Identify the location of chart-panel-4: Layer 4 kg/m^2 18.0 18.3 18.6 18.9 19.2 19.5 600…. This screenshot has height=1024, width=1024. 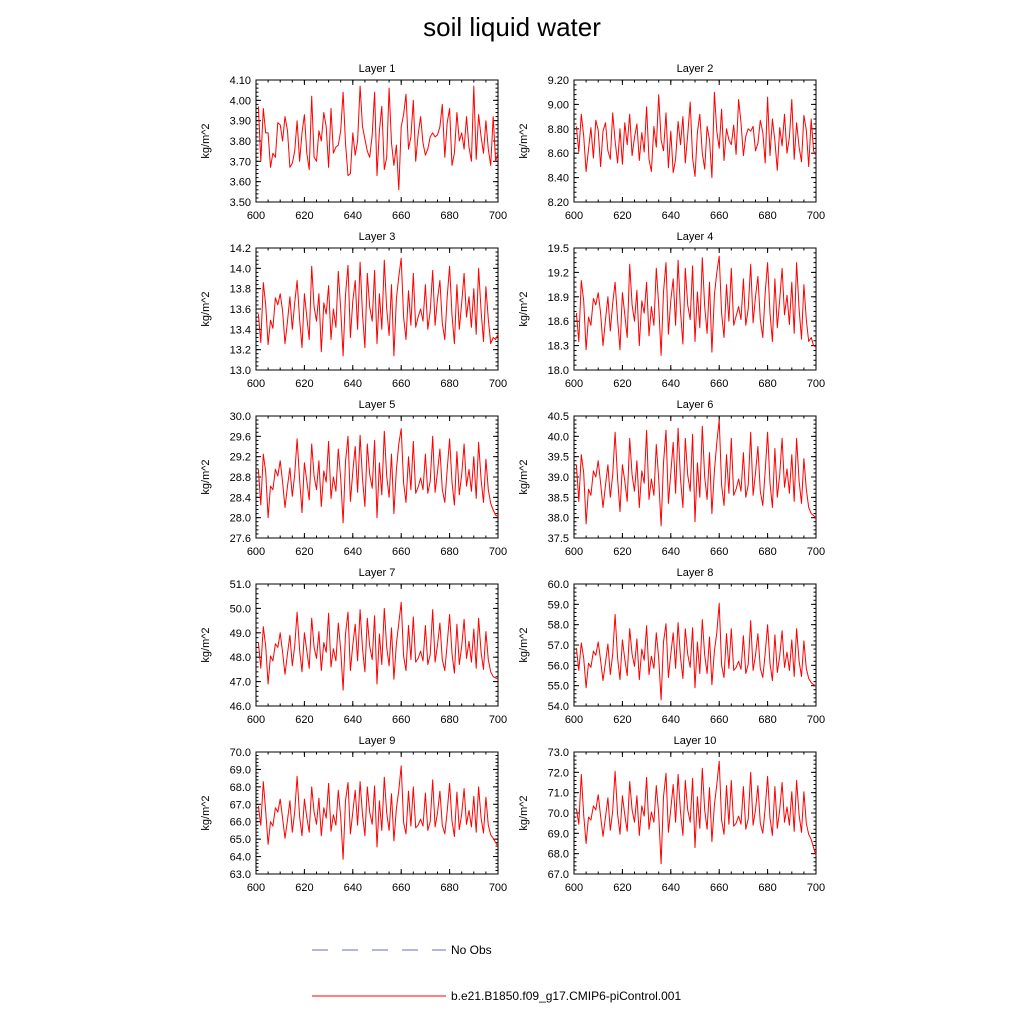
(671, 310).